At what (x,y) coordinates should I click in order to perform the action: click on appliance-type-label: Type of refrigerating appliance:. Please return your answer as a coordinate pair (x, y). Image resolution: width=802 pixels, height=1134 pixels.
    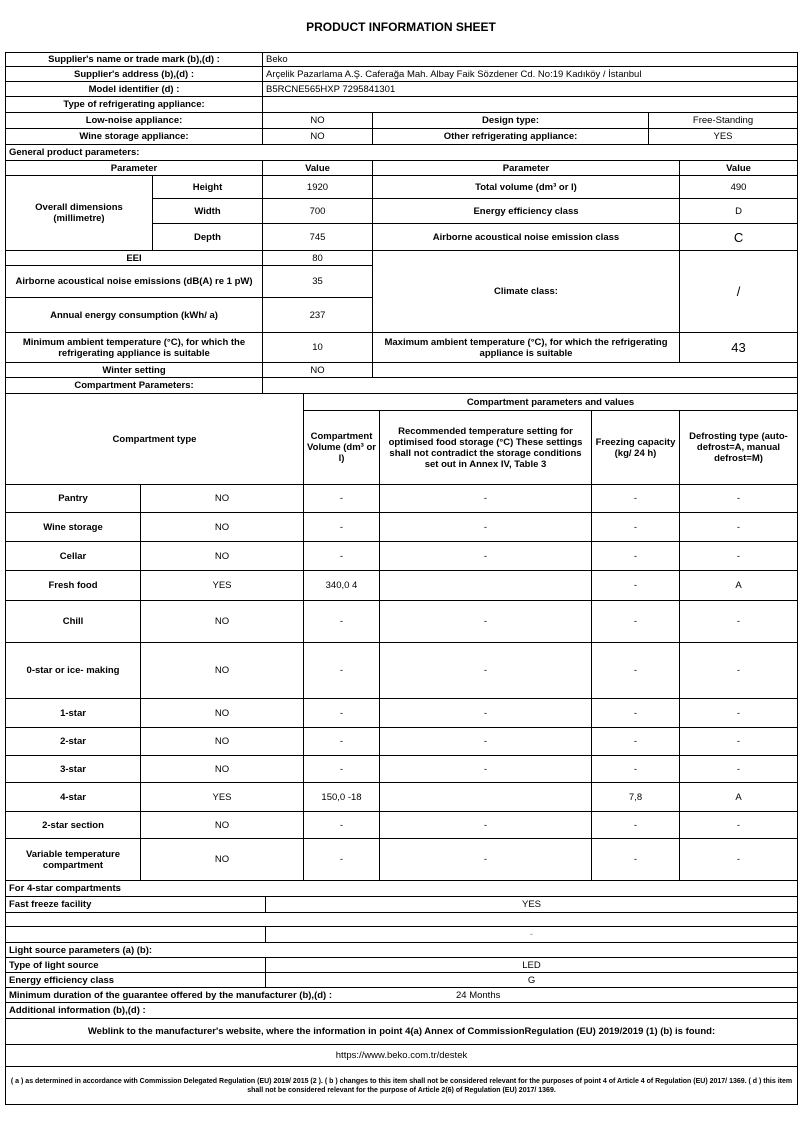
    Looking at the image, I should click on (134, 104).